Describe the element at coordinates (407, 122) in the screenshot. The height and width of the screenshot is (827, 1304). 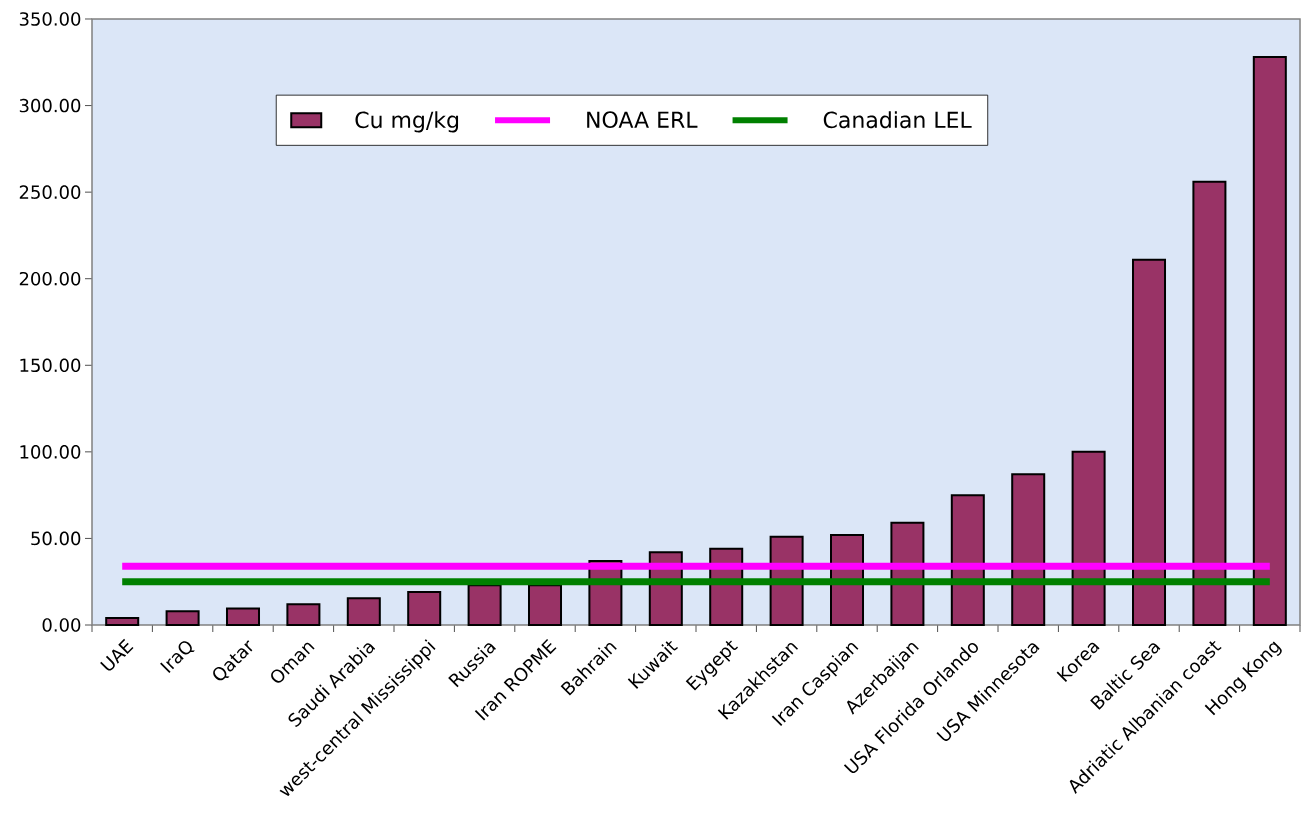
I see `legend-label: Cu mg/kg` at that location.